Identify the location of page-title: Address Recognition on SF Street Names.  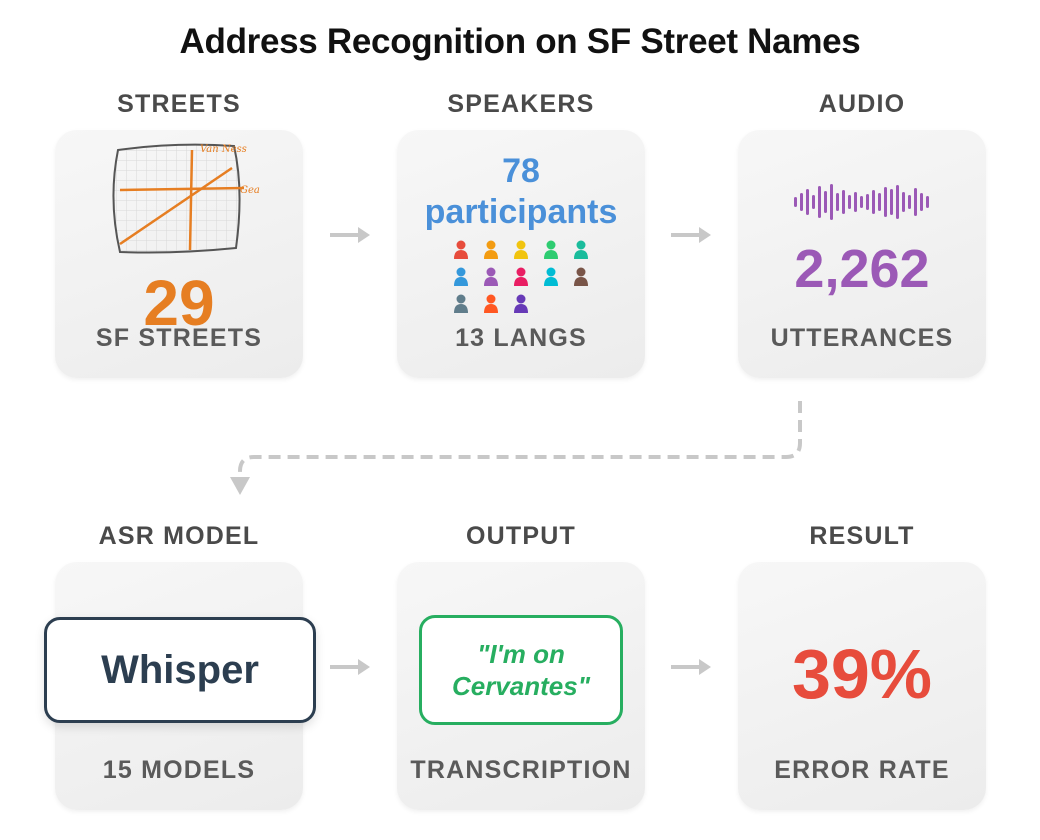
(520, 41).